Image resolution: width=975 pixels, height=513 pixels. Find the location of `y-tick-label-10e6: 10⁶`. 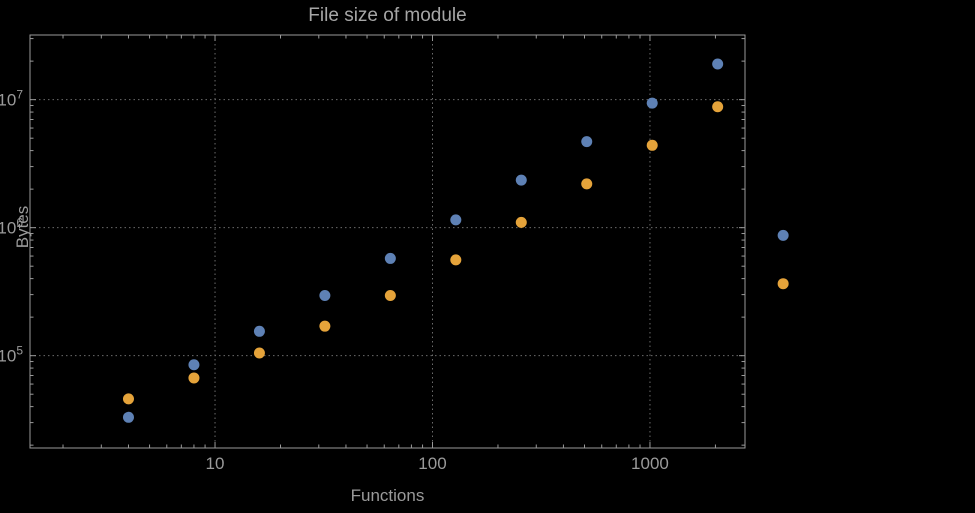

y-tick-label-10e6: 10⁶ is located at coordinates (11, 227).